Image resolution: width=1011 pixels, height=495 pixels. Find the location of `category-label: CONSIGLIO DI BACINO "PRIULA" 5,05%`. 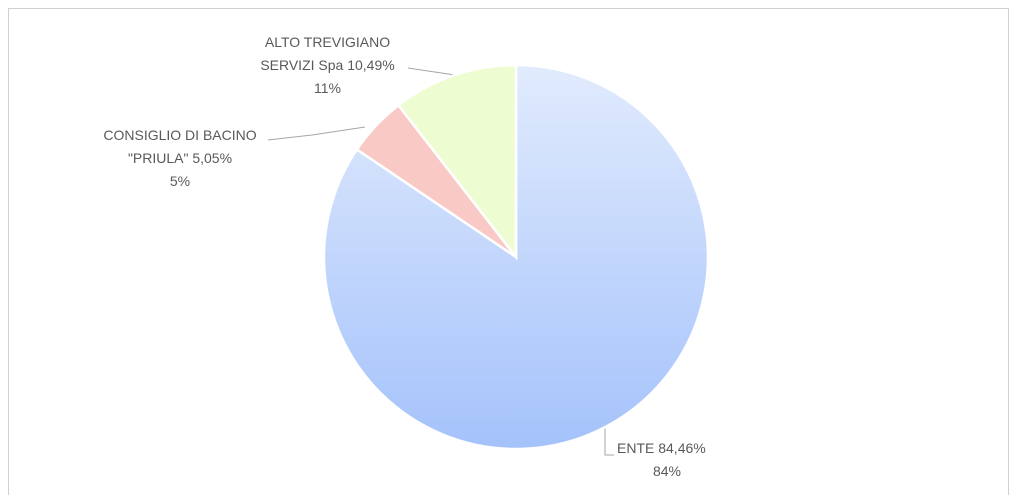

category-label: CONSIGLIO DI BACINO "PRIULA" 5,05% is located at coordinates (180, 146).